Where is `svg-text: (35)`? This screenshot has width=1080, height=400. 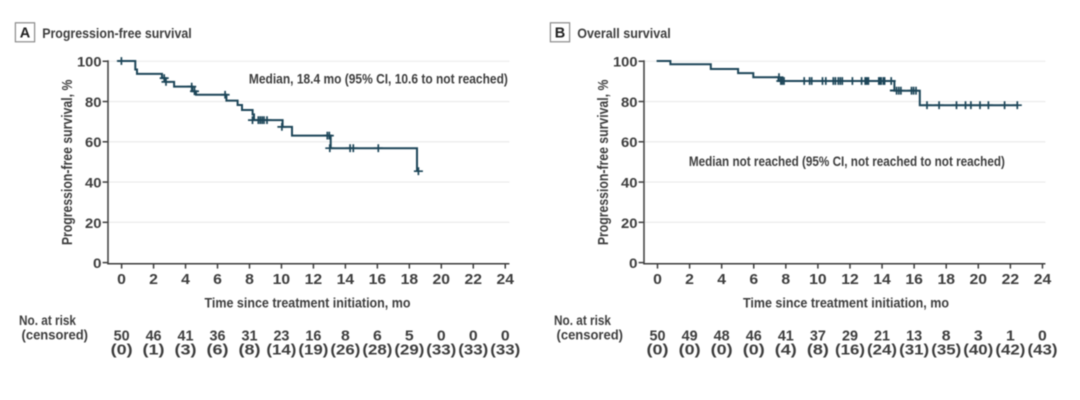 svg-text: (35) is located at coordinates (946, 351).